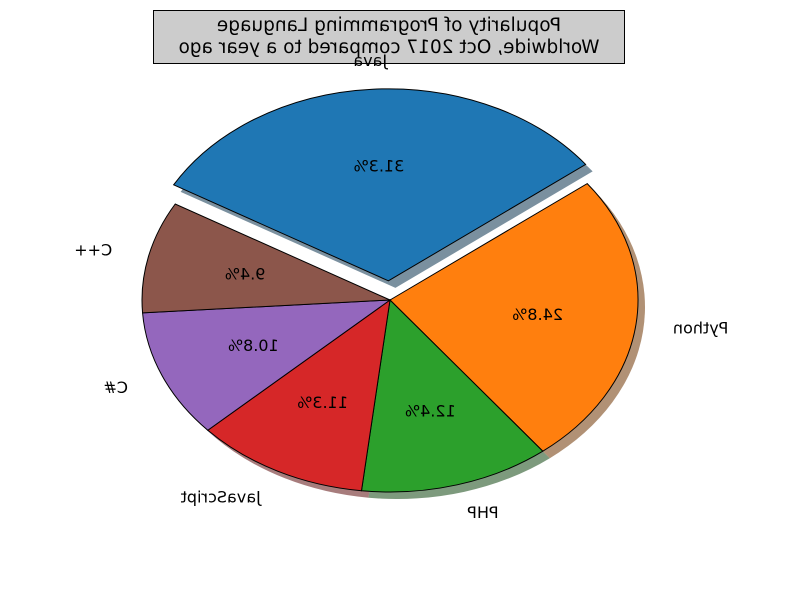  Describe the element at coordinates (379, 165) in the screenshot. I see `percent-label-java: 31.3%` at that location.